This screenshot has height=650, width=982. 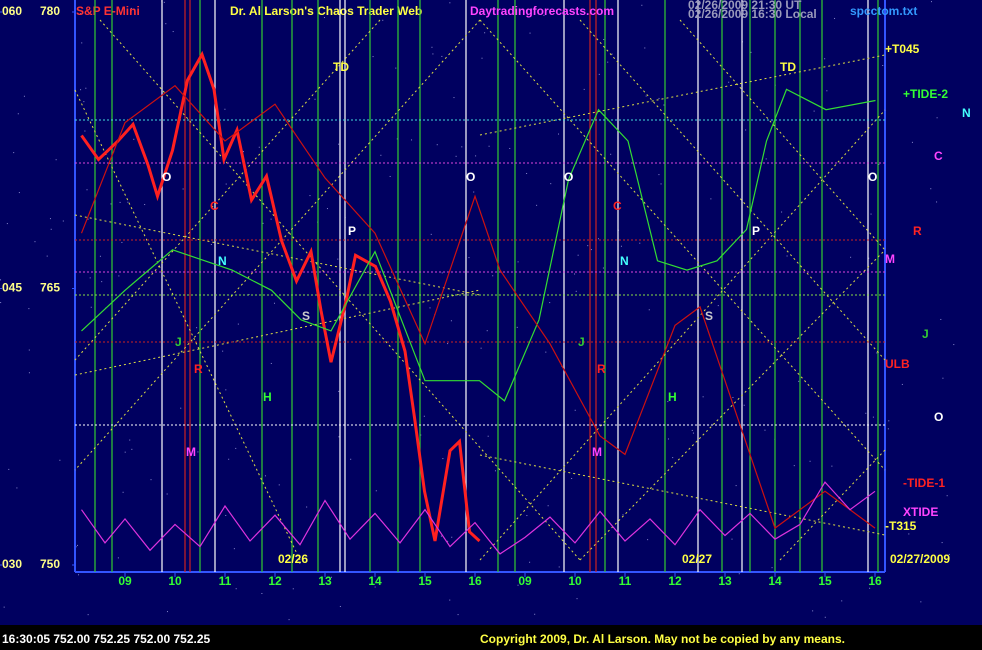 I want to click on annotation: spcctom.txt, so click(x=883, y=11).